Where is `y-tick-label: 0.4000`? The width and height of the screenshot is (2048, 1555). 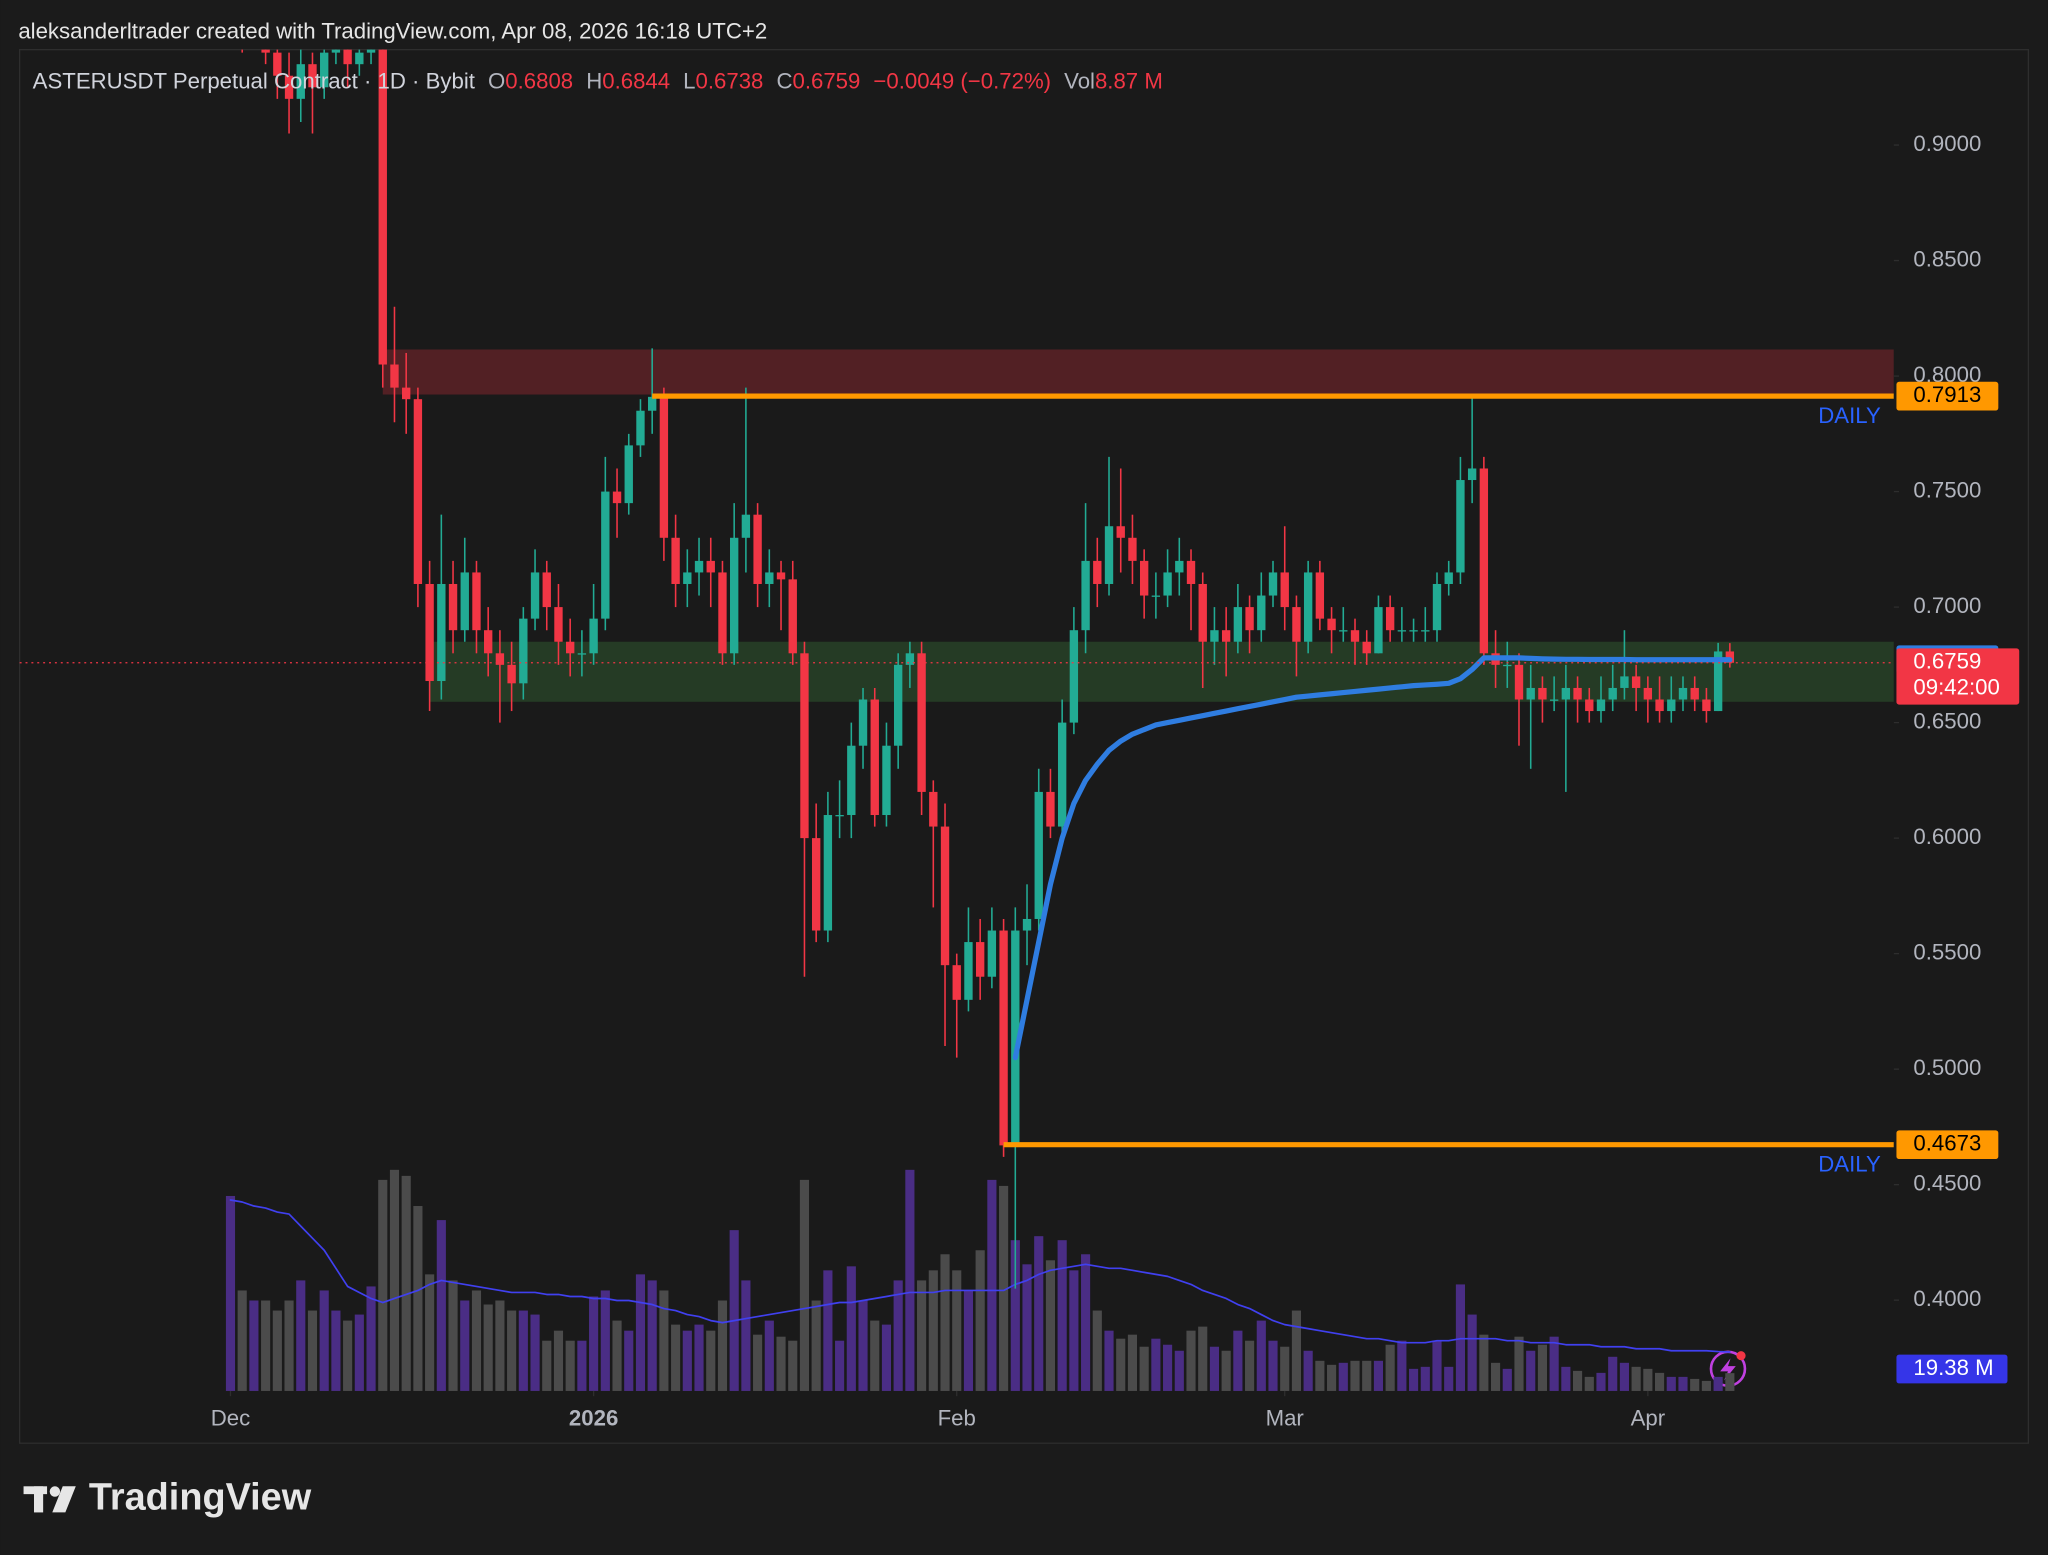
y-tick-label: 0.4000 is located at coordinates (1947, 1298).